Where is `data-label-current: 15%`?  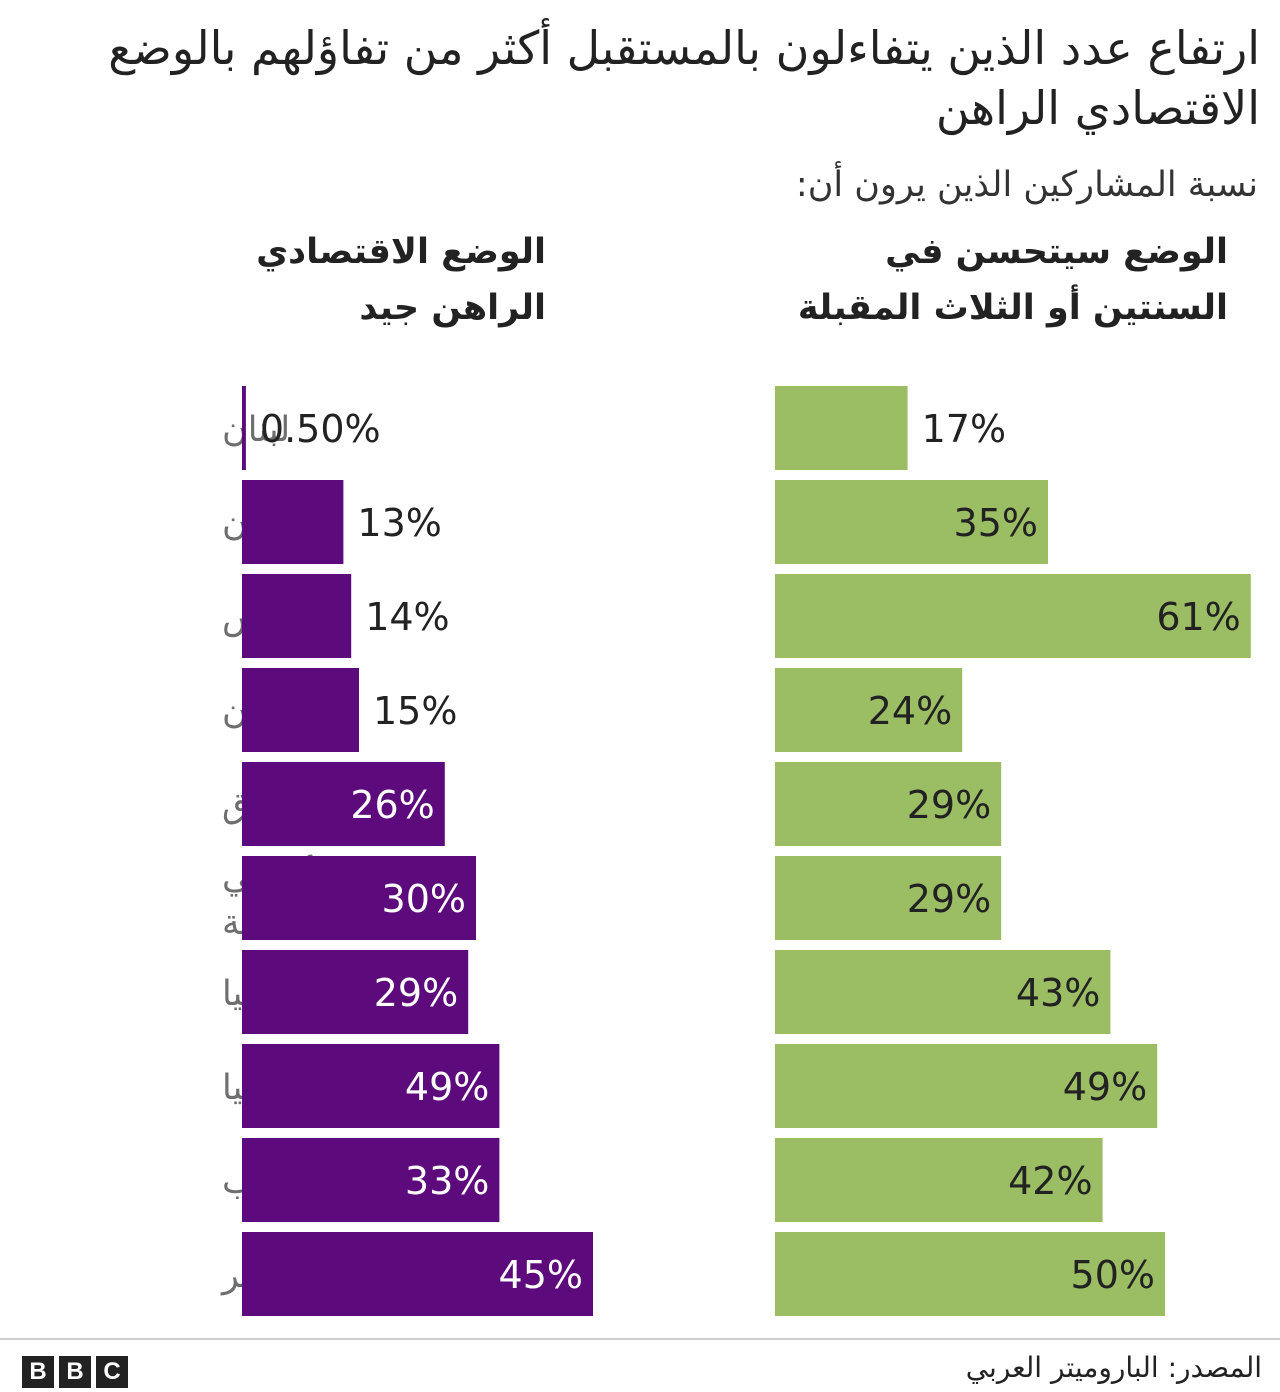
data-label-current: 15% is located at coordinates (415, 711).